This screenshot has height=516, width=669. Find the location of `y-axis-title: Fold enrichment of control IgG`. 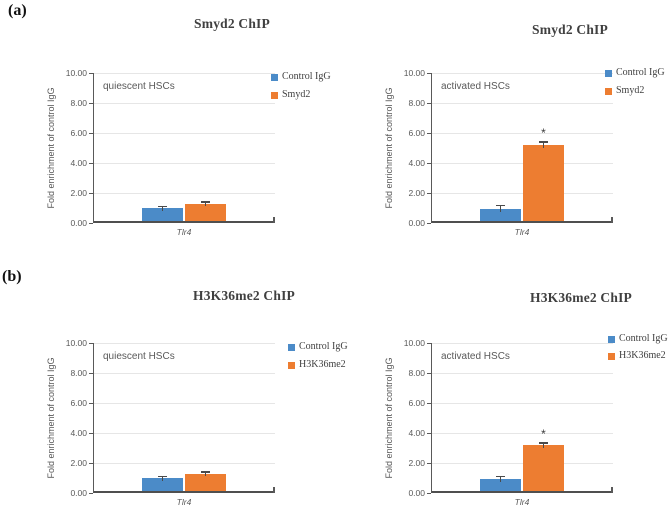

y-axis-title: Fold enrichment of control IgG is located at coordinates (389, 148).